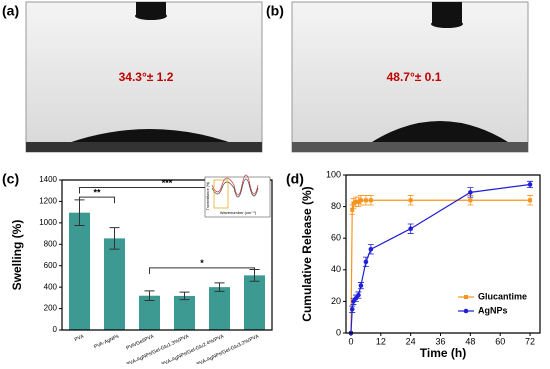 This screenshot has width=550, height=369. What do you see at coordinates (167, 183) in the screenshot?
I see `significance-label: ***` at bounding box center [167, 183].